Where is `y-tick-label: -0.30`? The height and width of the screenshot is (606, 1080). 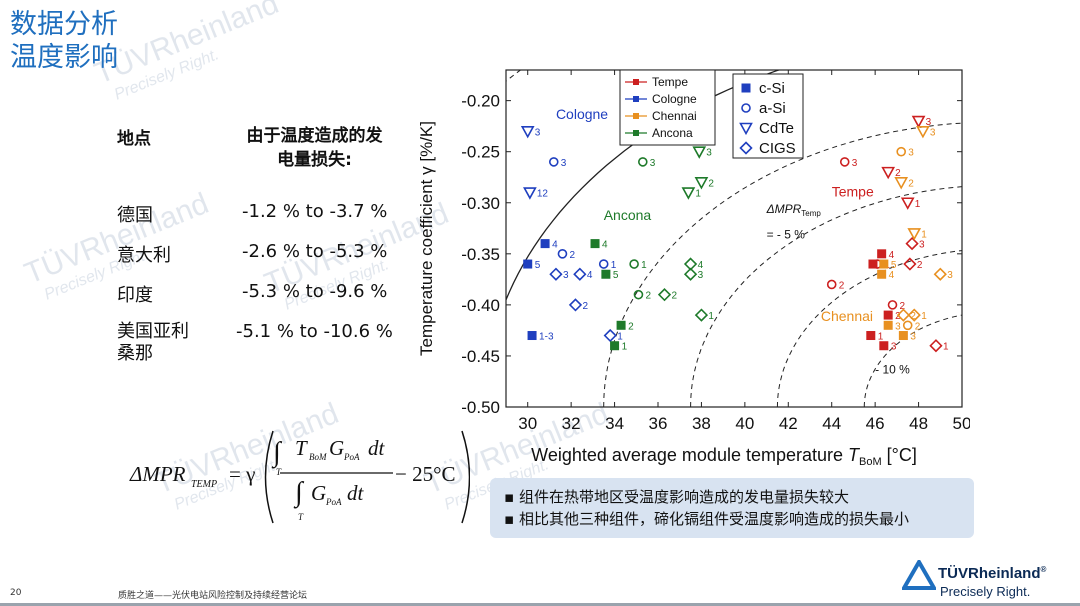
y-tick-label: -0.30 is located at coordinates (480, 203).